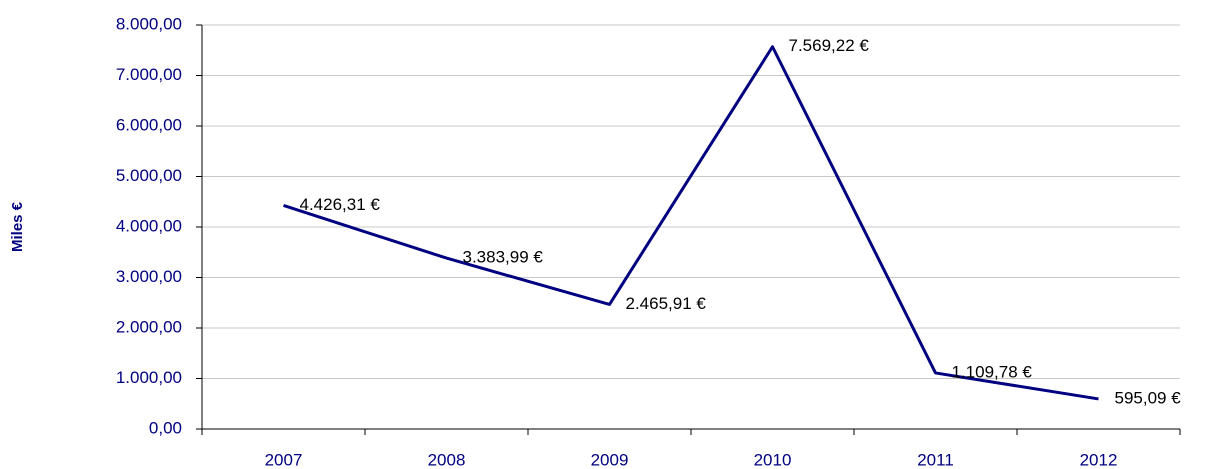  I want to click on x-tick-label: 2010, so click(773, 459).